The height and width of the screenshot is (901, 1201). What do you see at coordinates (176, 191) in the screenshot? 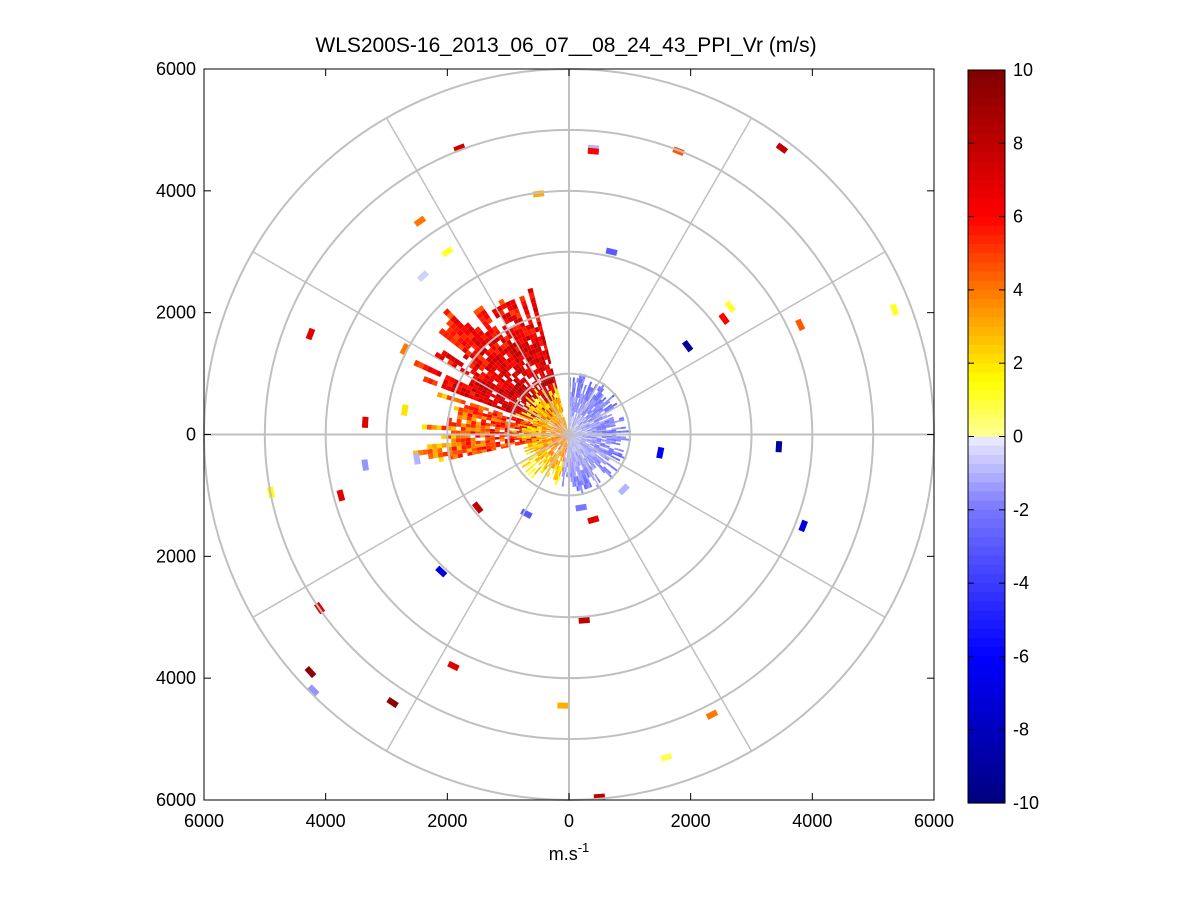
I see `y-tick-label: 4000` at bounding box center [176, 191].